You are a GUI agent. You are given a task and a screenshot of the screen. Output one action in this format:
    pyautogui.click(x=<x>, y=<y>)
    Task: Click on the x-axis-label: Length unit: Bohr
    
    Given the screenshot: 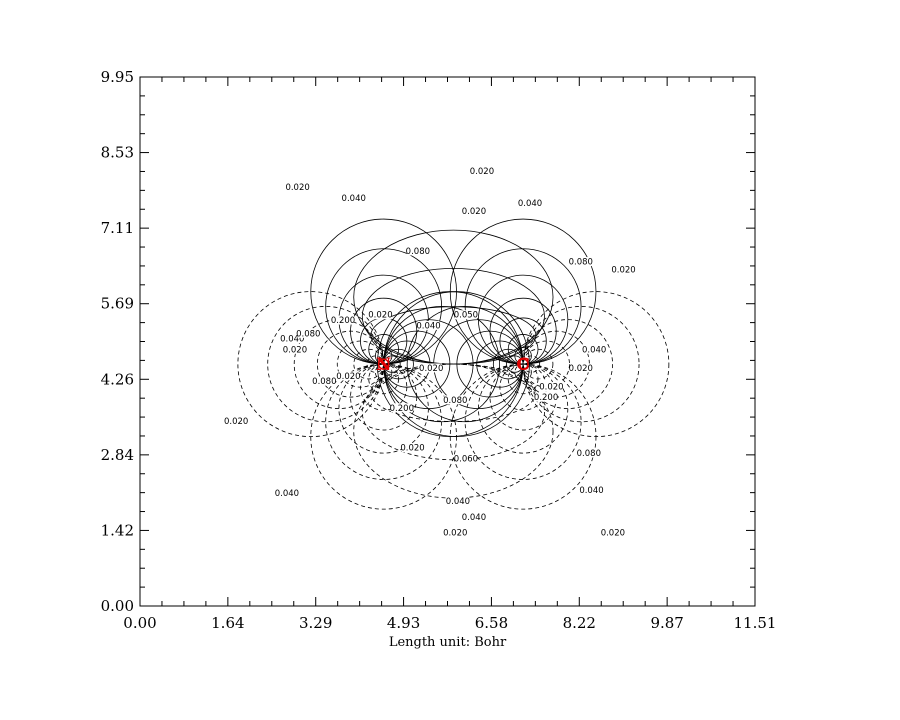 What is the action you would take?
    pyautogui.click(x=448, y=642)
    